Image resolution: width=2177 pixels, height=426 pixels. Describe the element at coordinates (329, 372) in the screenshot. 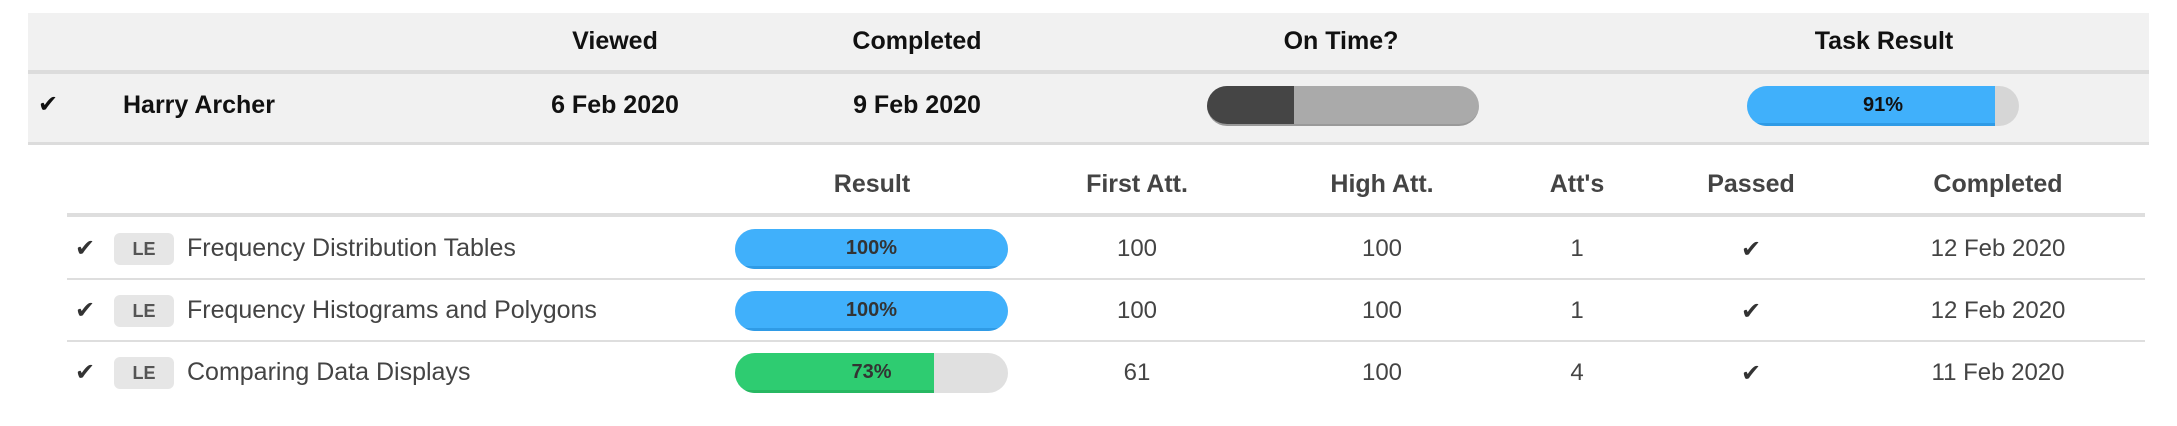

I see `task-title: Comparing Data Displays` at that location.